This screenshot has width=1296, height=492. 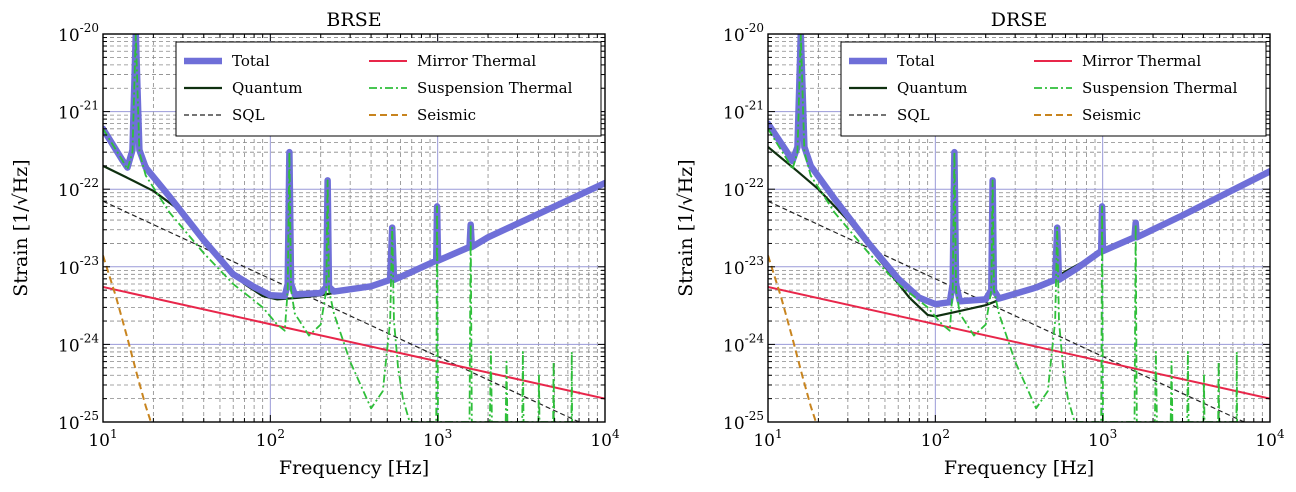 I want to click on chart-title: BRSE, so click(x=353, y=20).